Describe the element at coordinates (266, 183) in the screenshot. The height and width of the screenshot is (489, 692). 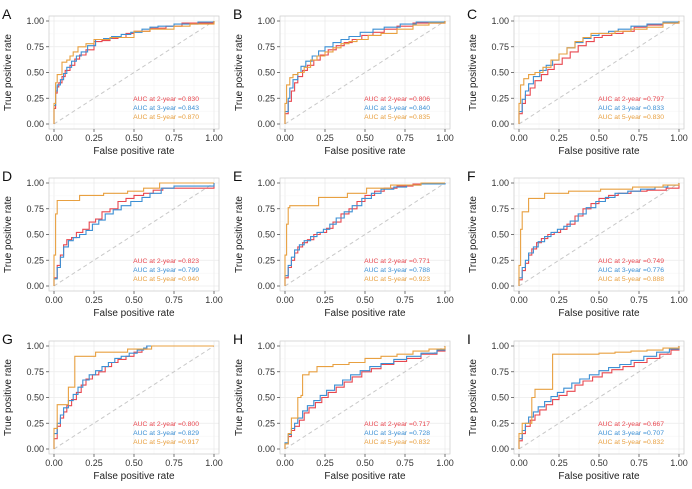
I see `panel-e-y-tick-label: 1.00` at that location.